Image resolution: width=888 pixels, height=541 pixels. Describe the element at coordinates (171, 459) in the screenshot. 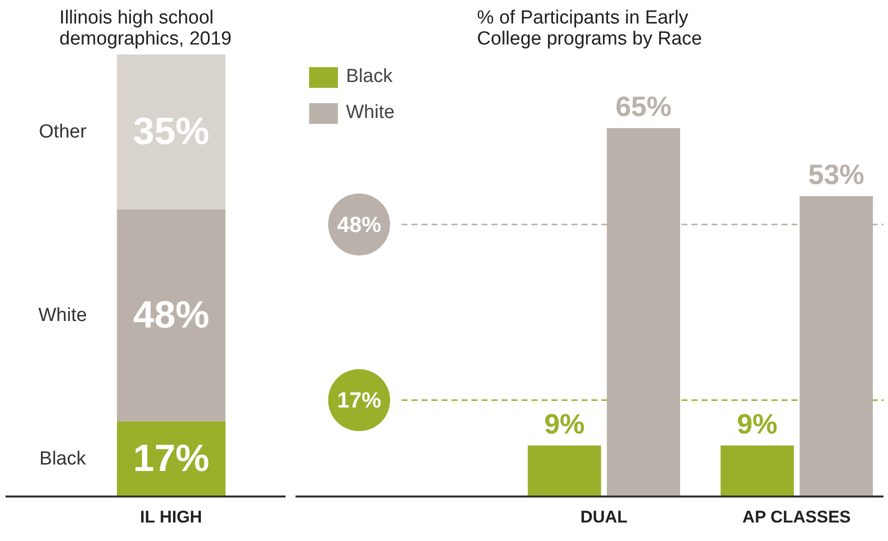

I see `data-label: 17%` at that location.